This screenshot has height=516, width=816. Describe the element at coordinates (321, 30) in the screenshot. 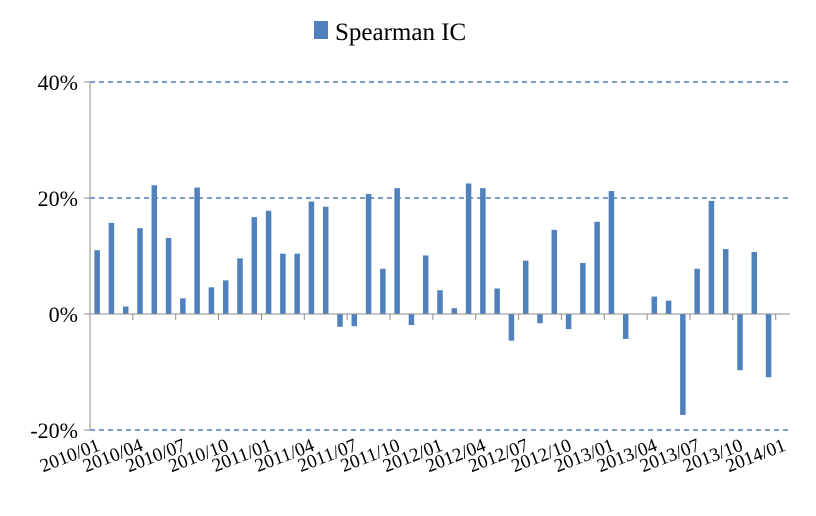

I see `legend-swatch` at that location.